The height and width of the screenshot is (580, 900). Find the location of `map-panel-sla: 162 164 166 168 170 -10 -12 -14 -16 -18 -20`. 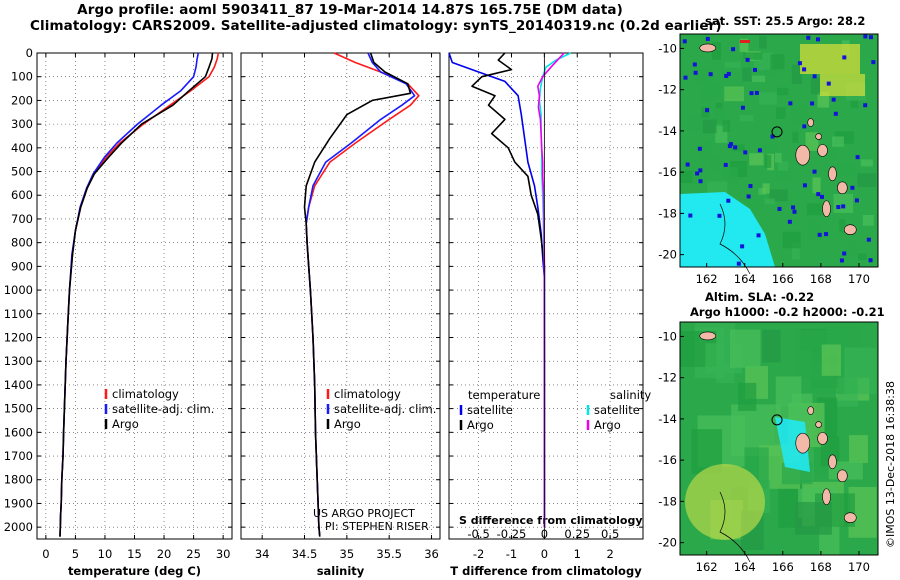

map-panel-sla: 162 164 166 168 170 -10 -12 -14 -16 -18 -20 is located at coordinates (768, 447).